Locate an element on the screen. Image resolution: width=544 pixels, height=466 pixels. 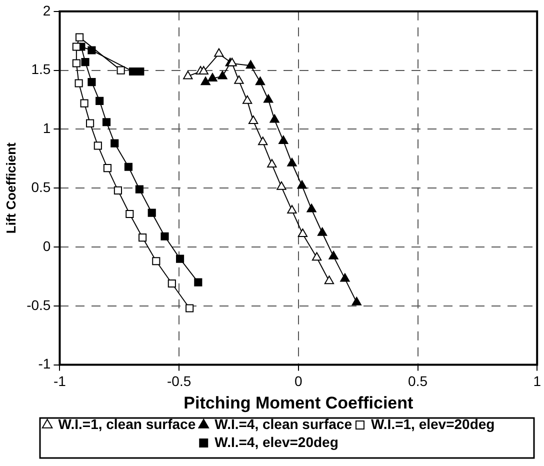
x-tick-label: -0.5 is located at coordinates (179, 381).